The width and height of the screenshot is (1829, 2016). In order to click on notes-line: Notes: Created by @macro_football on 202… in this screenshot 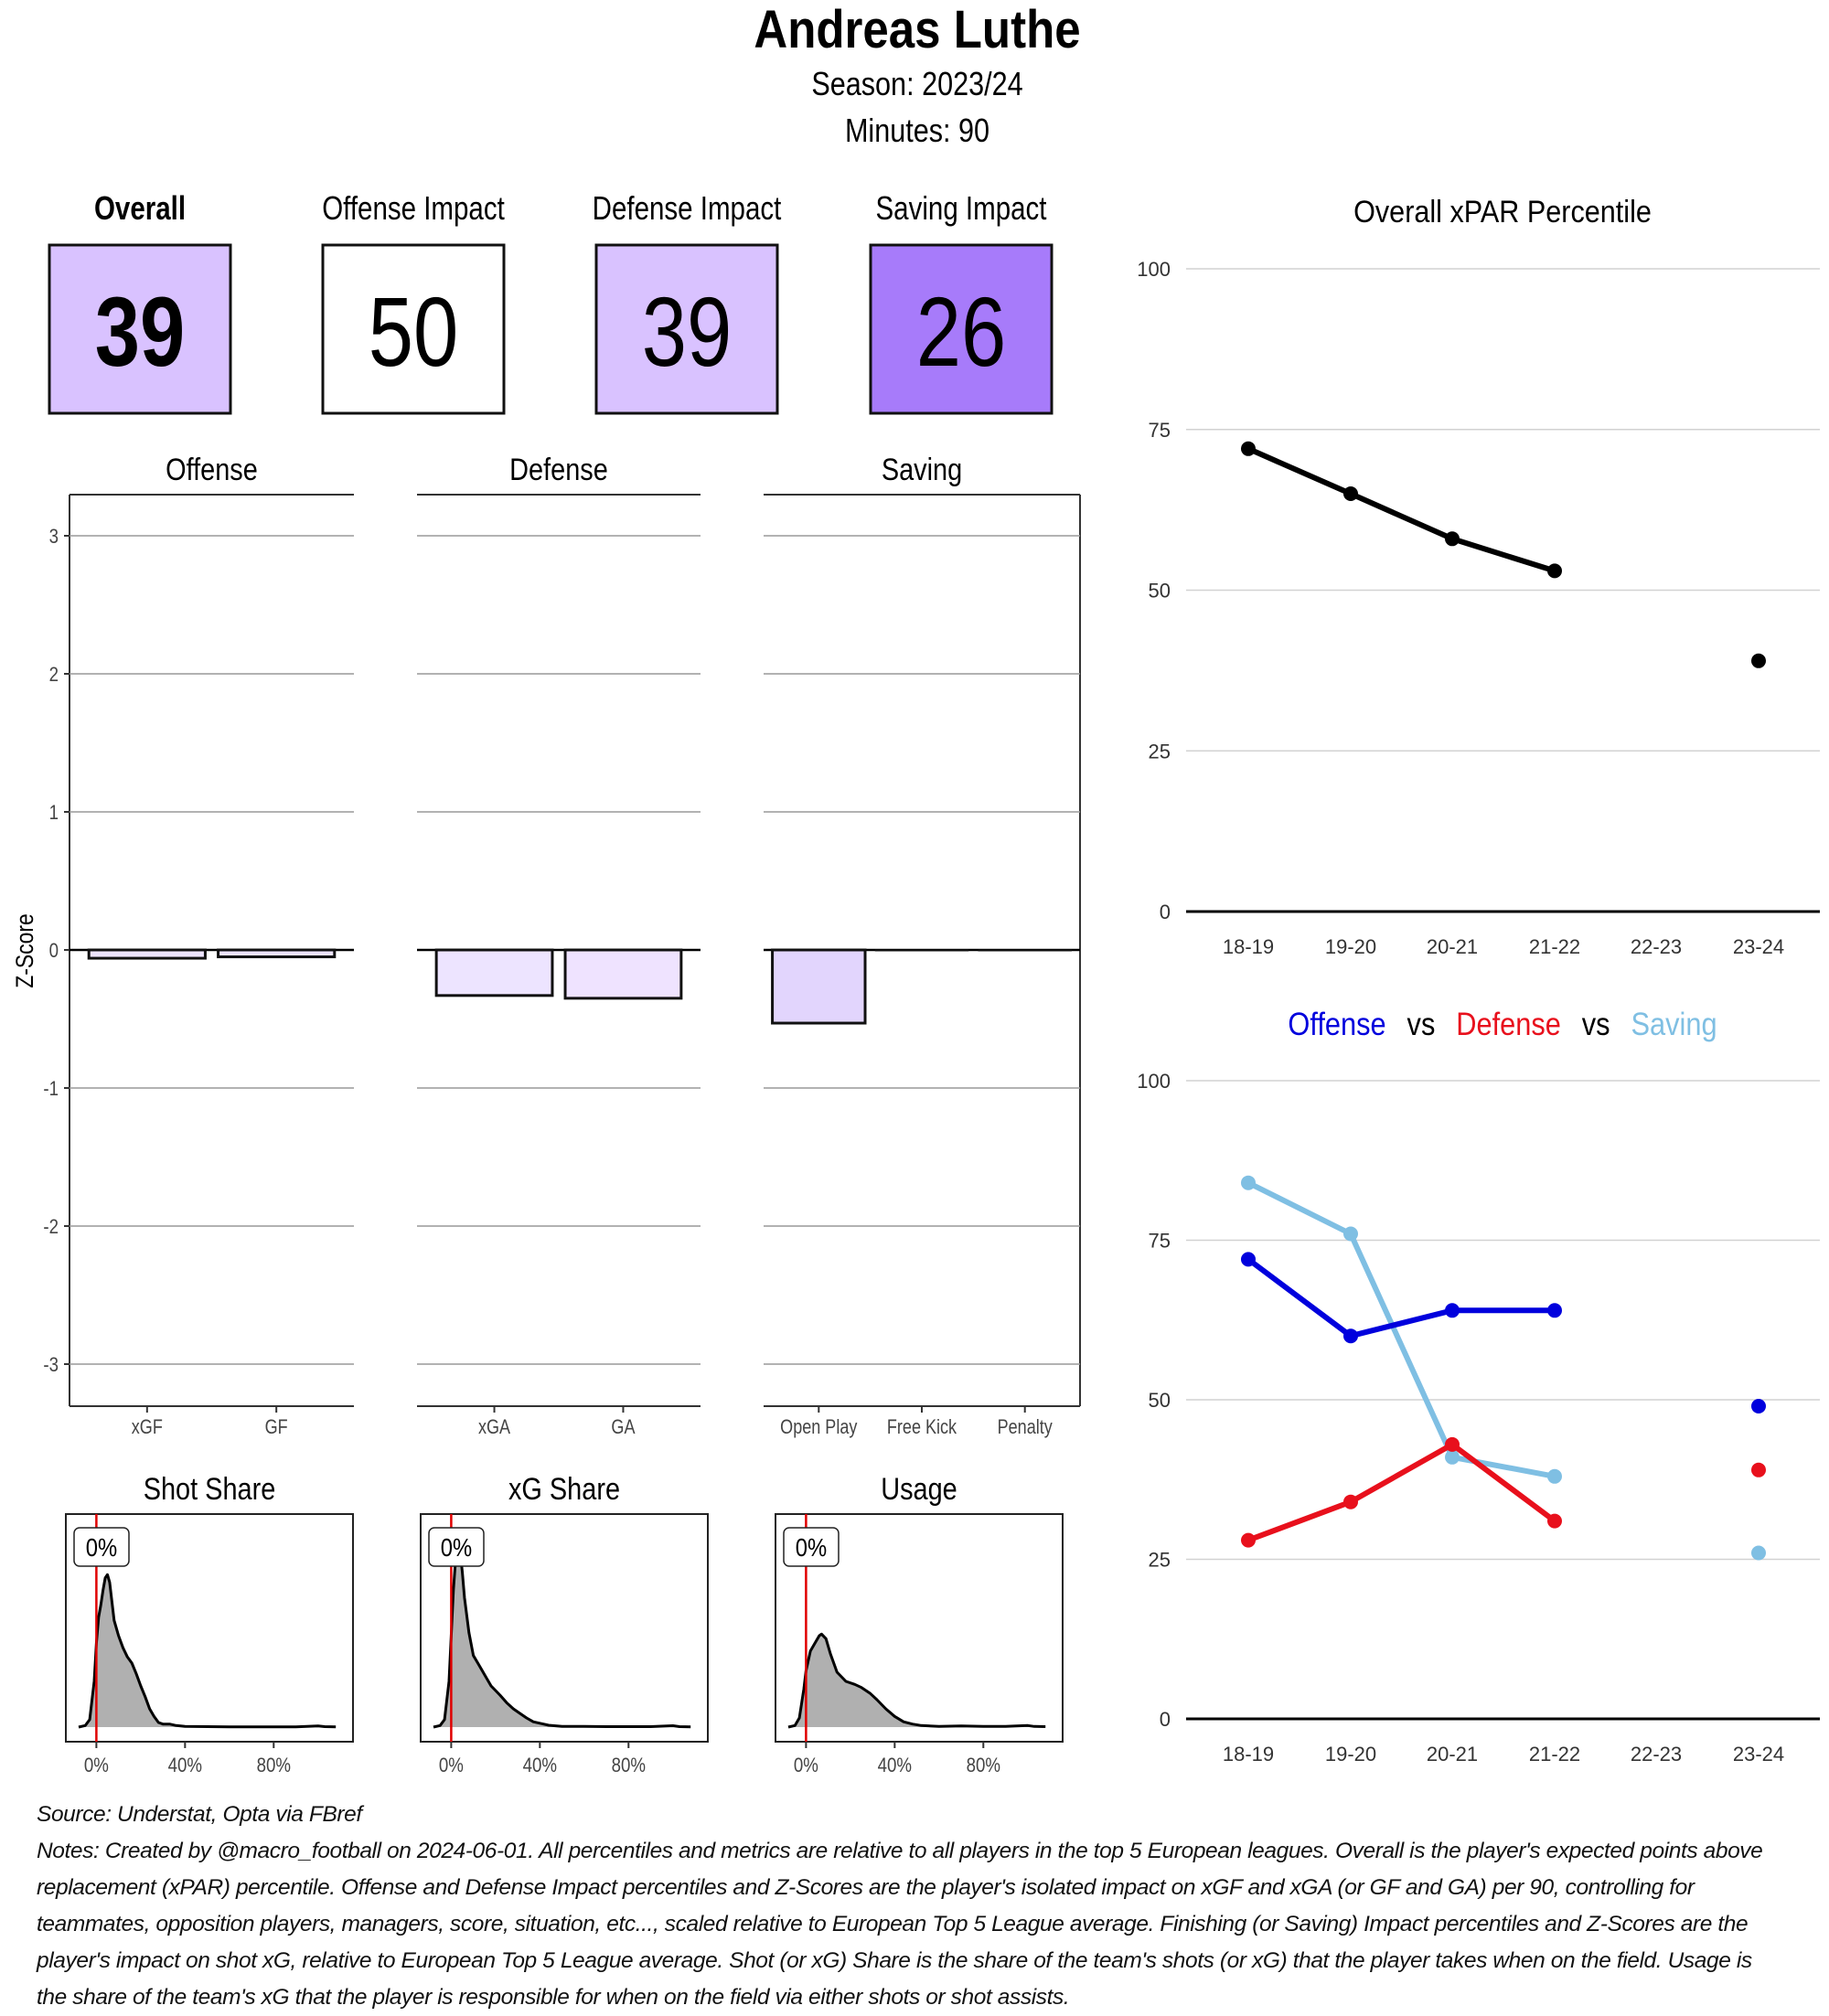, I will do `click(900, 1851)`.